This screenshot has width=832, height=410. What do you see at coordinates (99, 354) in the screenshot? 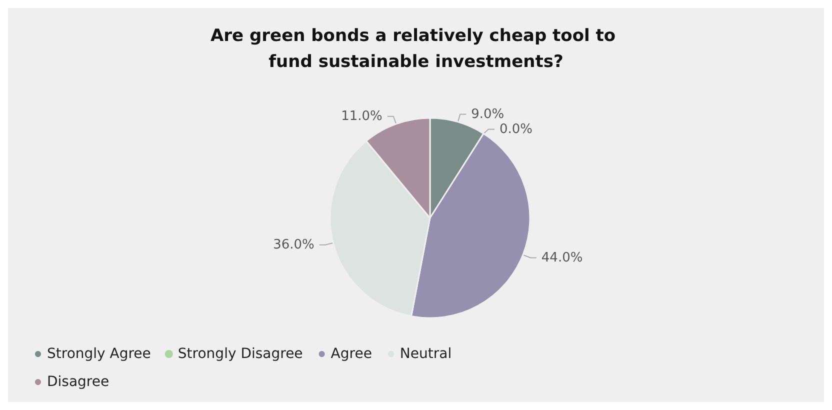
I see `legend-label: Strongly Agree` at bounding box center [99, 354].